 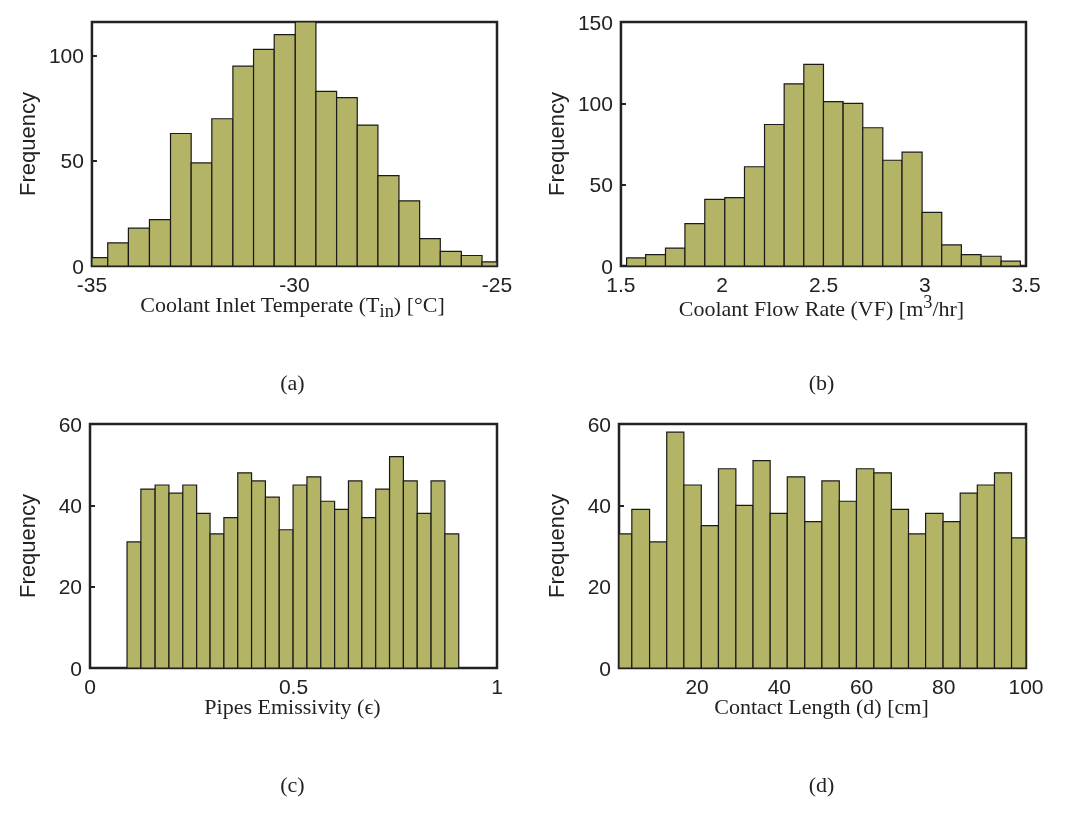 What do you see at coordinates (595, 22) in the screenshot?
I see `y-tick-label: 150` at bounding box center [595, 22].